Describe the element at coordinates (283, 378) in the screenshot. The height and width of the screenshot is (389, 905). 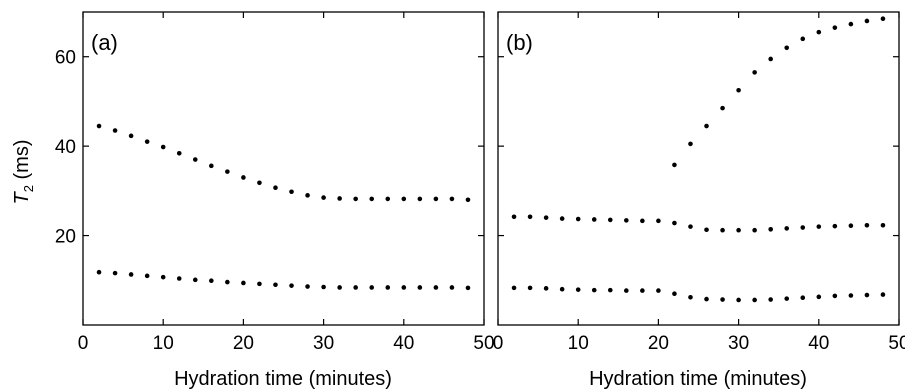
I see `panel-a-x-axis-label: Hydration time (minutes)` at that location.